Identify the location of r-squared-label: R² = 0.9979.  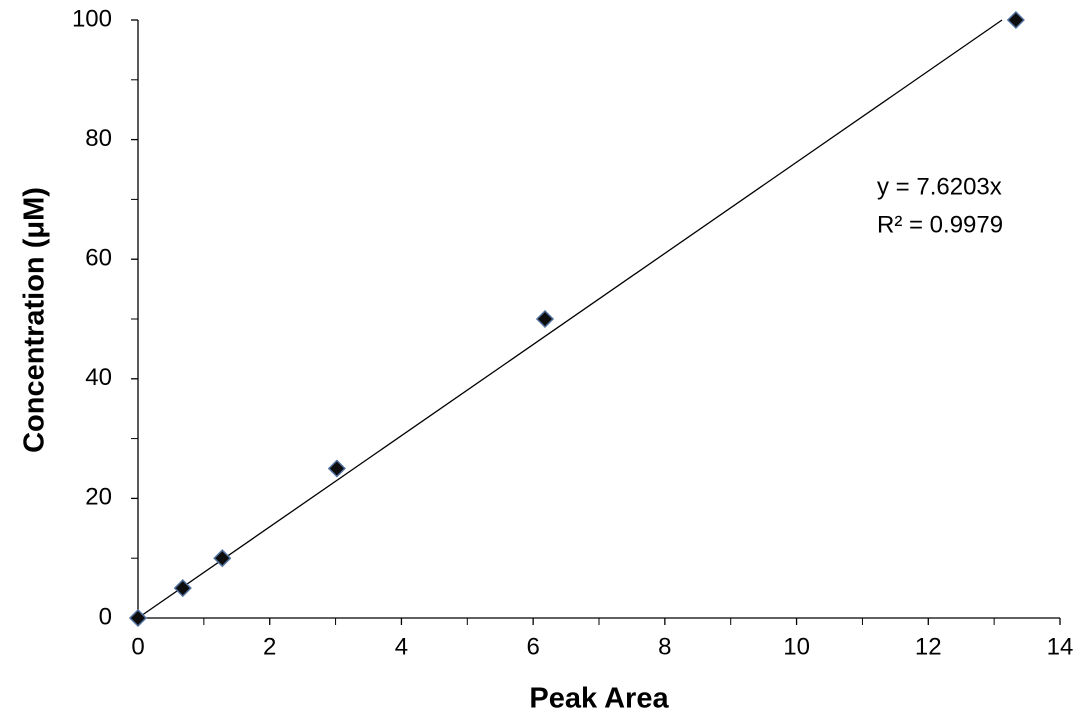
(940, 224).